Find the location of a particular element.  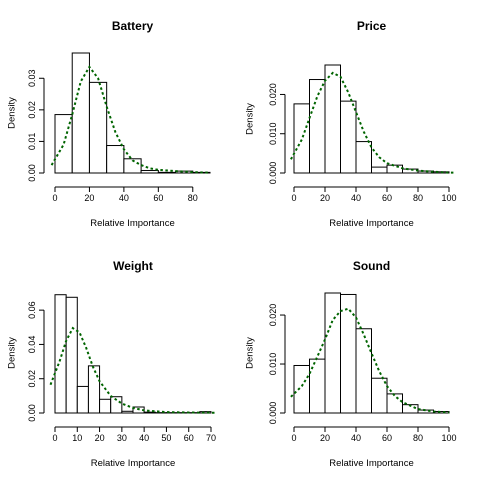

chart-title: Sound is located at coordinates (371, 266).